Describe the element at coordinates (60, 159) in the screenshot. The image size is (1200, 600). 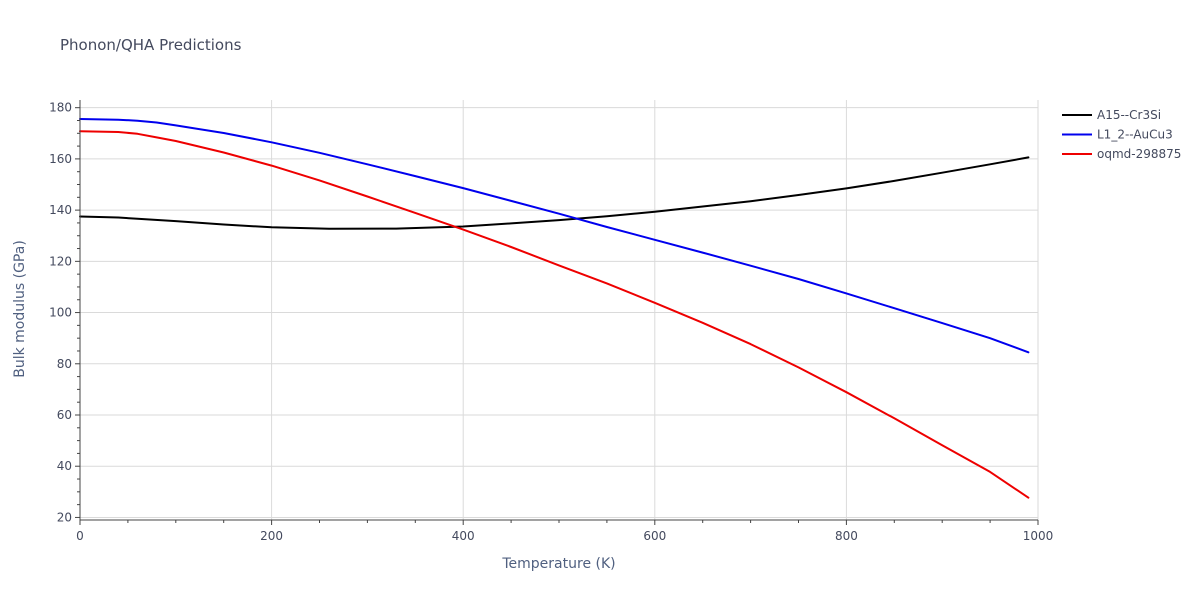
I see `y-tick-label: 160` at that location.